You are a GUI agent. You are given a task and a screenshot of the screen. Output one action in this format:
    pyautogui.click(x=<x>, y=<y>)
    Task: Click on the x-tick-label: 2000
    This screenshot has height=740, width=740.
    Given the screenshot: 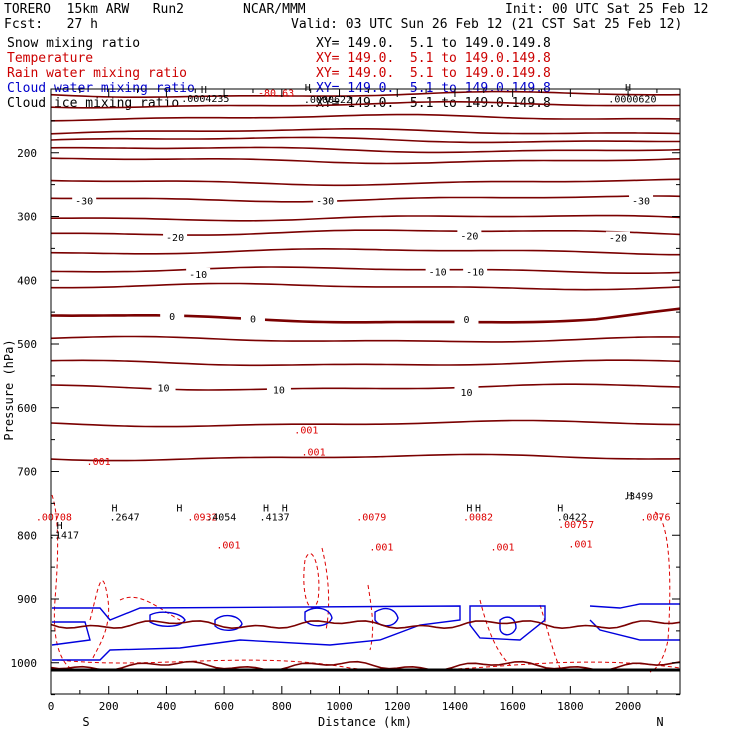 What is the action you would take?
    pyautogui.click(x=628, y=706)
    